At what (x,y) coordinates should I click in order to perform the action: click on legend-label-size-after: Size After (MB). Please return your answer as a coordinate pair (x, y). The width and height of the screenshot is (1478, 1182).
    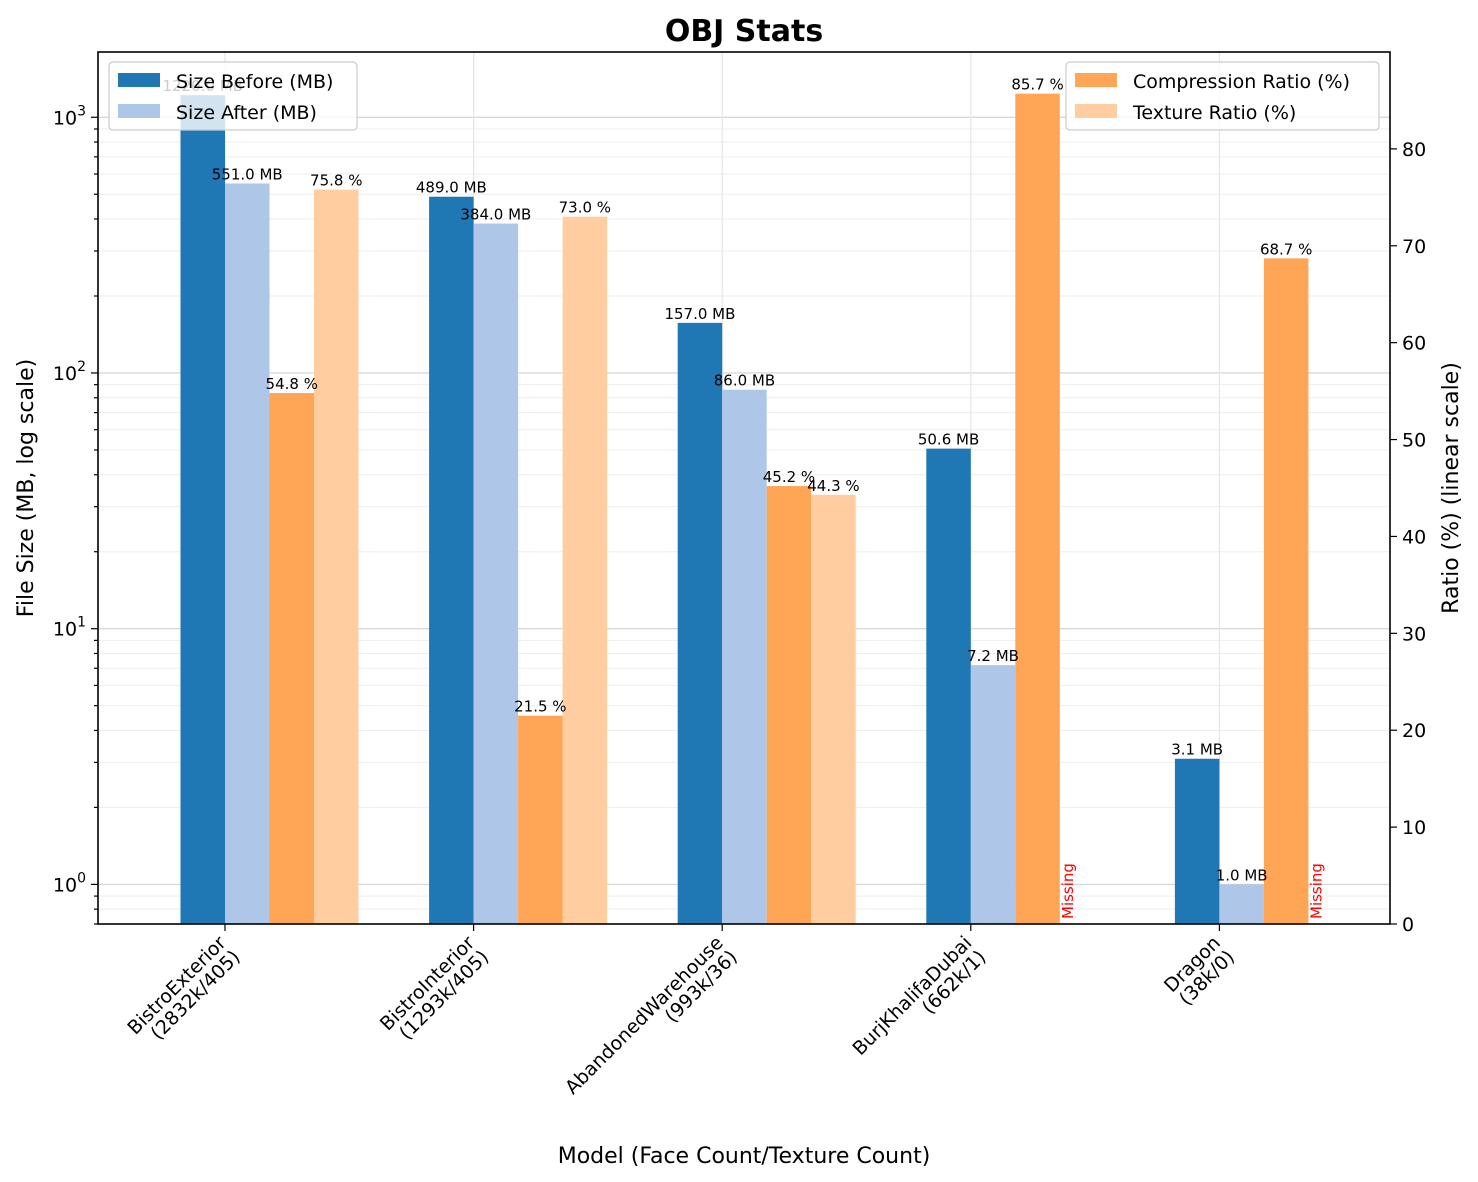
    Looking at the image, I should click on (246, 113).